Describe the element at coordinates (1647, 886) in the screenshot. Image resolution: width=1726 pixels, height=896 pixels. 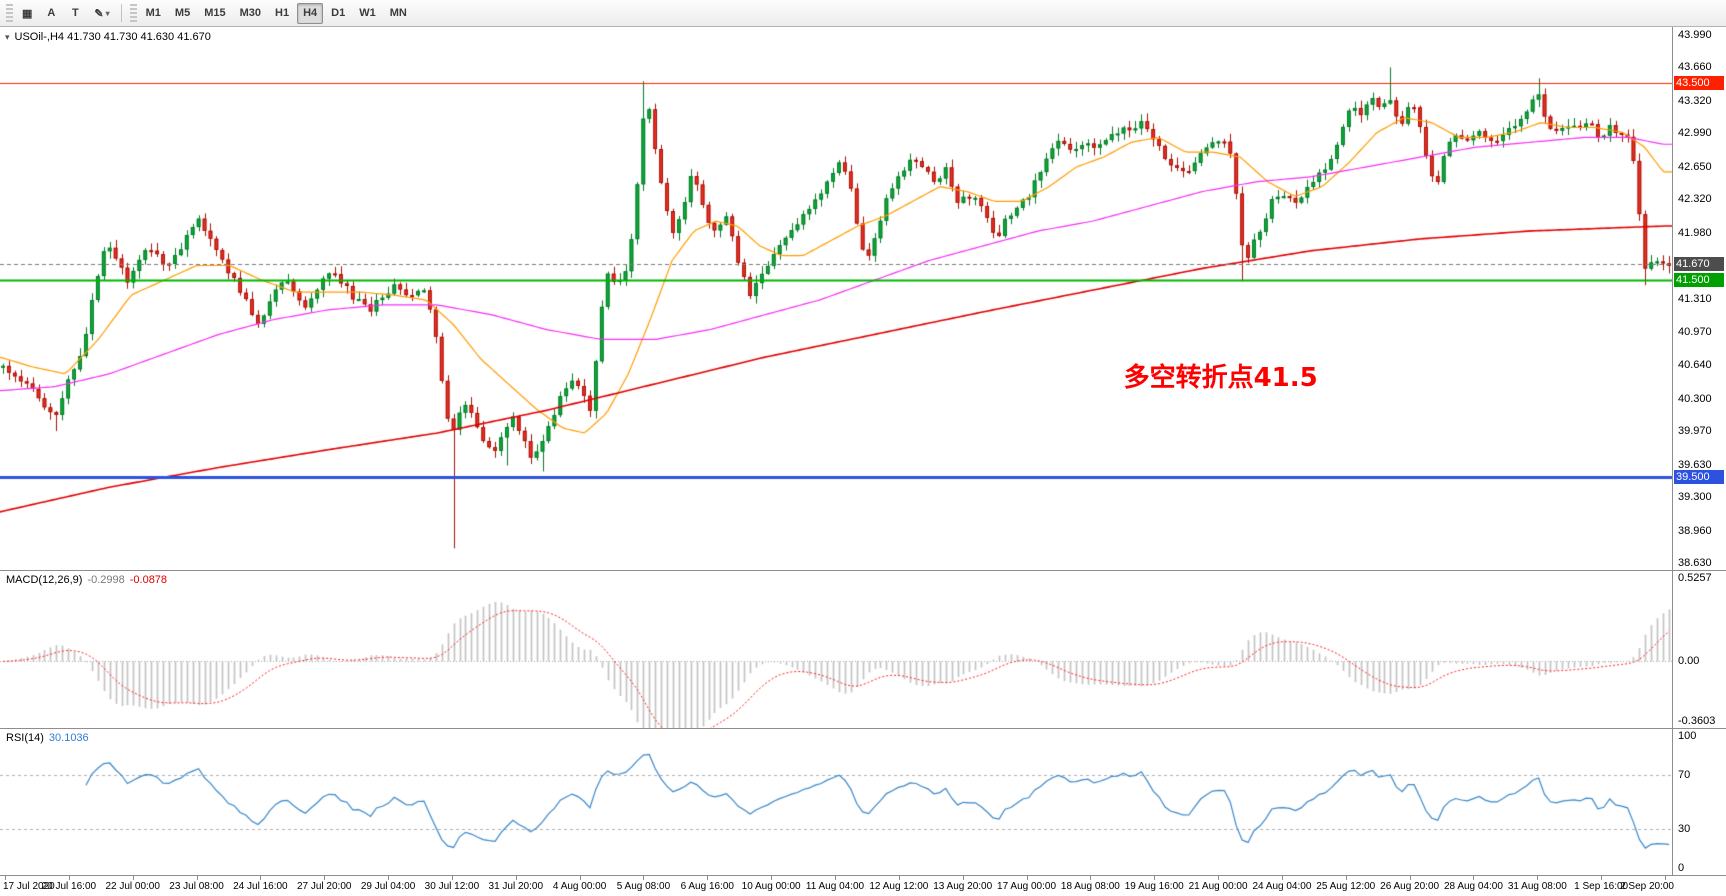
I see `date-label: 2 Sep 20:00` at that location.